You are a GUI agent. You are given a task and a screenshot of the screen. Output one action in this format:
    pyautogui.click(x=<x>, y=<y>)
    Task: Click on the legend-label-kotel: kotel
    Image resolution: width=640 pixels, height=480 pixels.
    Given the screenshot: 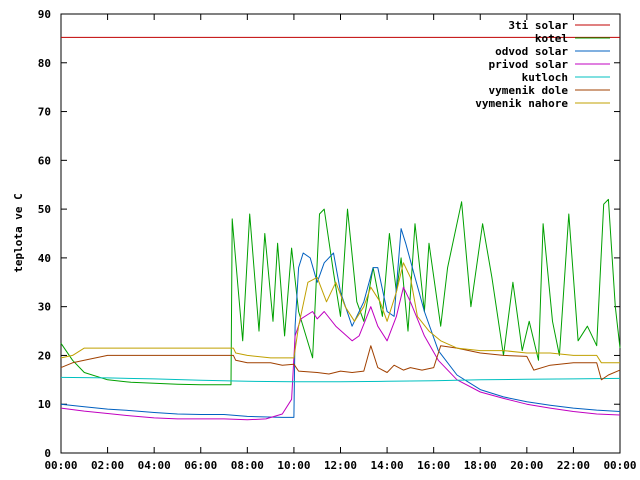 What is the action you would take?
    pyautogui.click(x=551, y=38)
    